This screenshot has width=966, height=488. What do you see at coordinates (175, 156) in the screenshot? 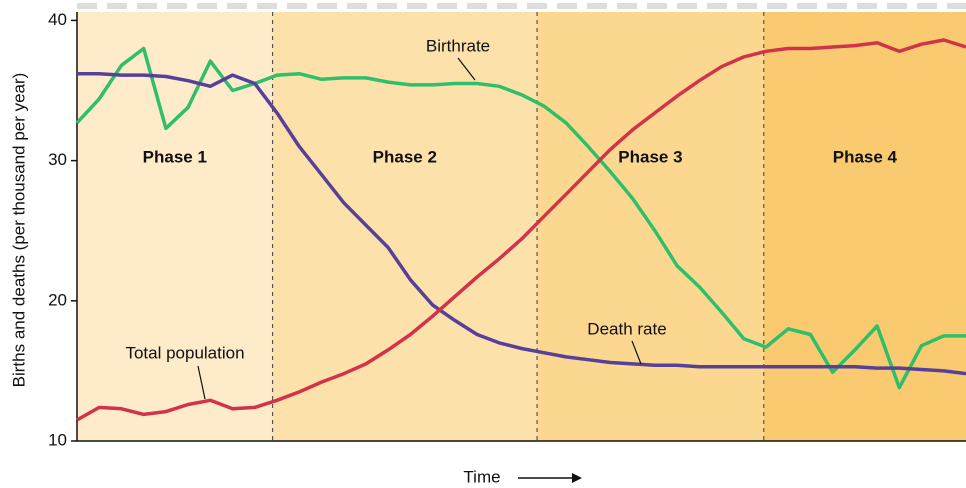
I see `phase-label: Phase 1` at bounding box center [175, 156].